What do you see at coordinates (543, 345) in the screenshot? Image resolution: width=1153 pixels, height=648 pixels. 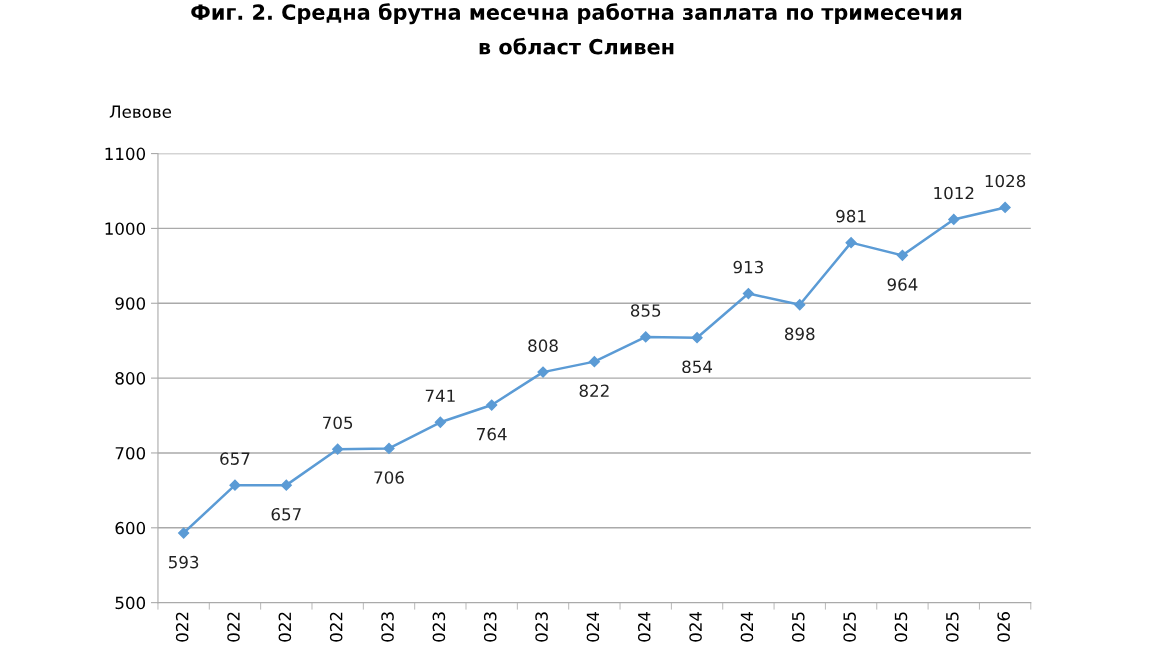 I see `data-label: 808` at bounding box center [543, 345].